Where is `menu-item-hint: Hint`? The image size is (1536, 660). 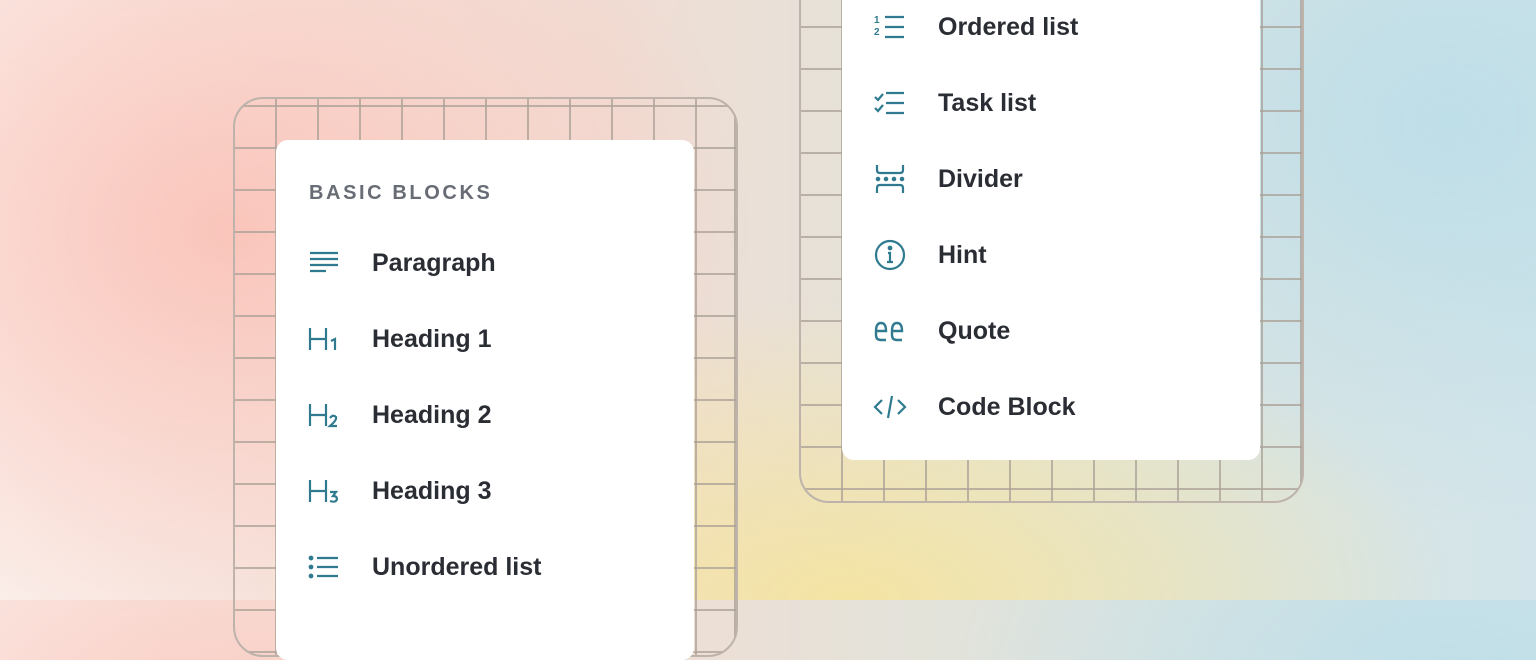 menu-item-hint: Hint is located at coordinates (1051, 255).